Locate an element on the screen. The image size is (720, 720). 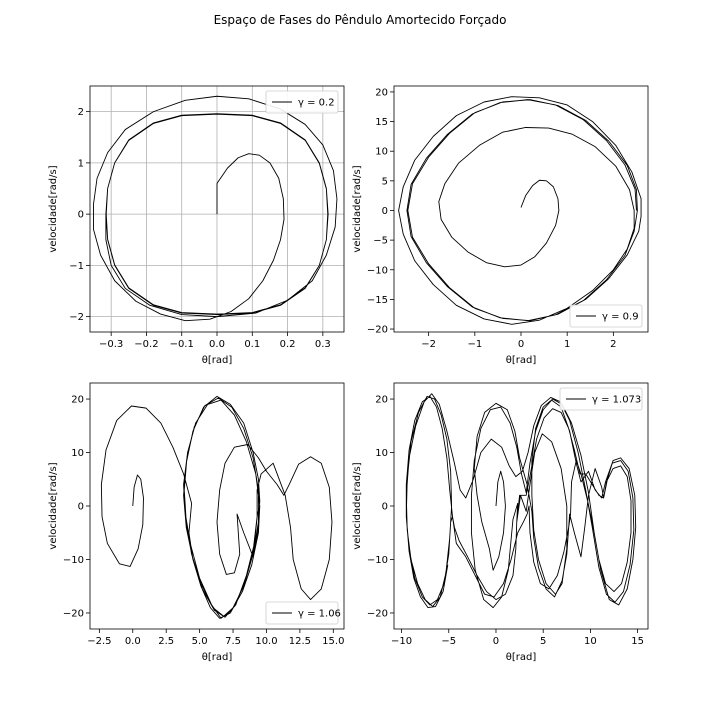
x-tick-label: 2.5 is located at coordinates (166, 641).